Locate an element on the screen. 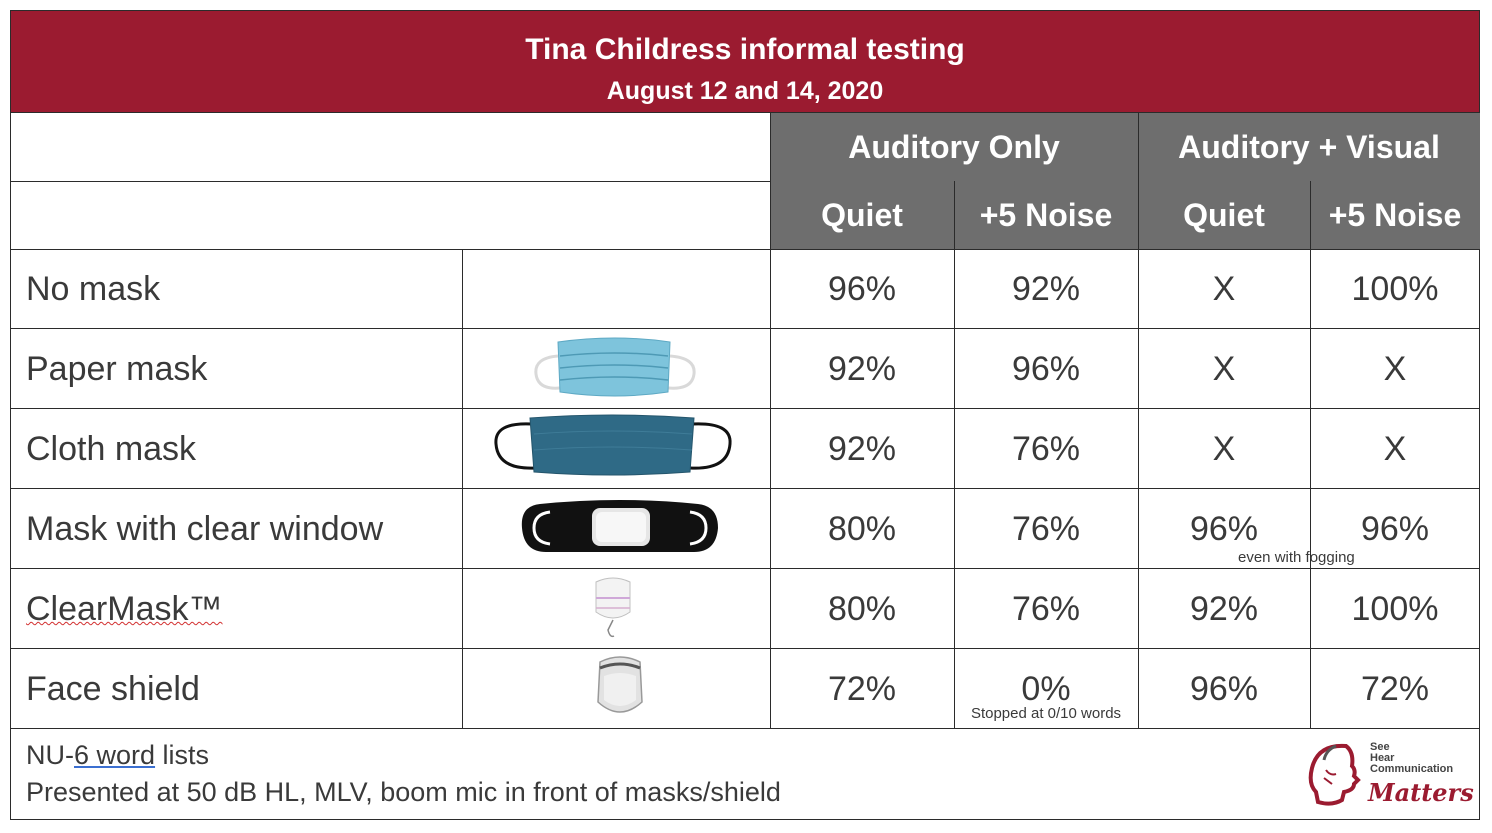 The width and height of the screenshot is (1492, 833). row-label-clear-window: Mask with clear window is located at coordinates (205, 529).